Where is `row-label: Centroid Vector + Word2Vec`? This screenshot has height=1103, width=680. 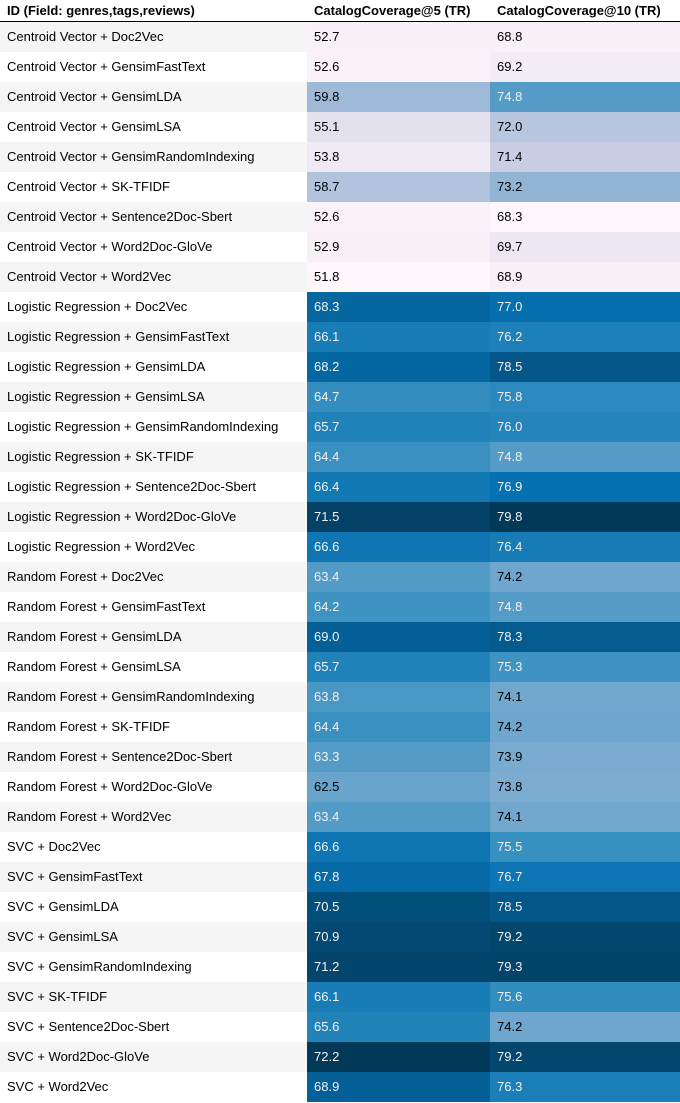 row-label: Centroid Vector + Word2Vec is located at coordinates (153, 277).